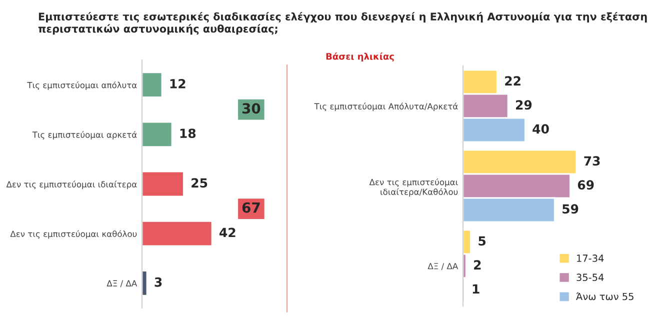 Image resolution: width=650 pixels, height=320 pixels. Describe the element at coordinates (82, 85) in the screenshot. I see `y-tick-label: Τις εμπιστεύομαι απόλυτα` at that location.